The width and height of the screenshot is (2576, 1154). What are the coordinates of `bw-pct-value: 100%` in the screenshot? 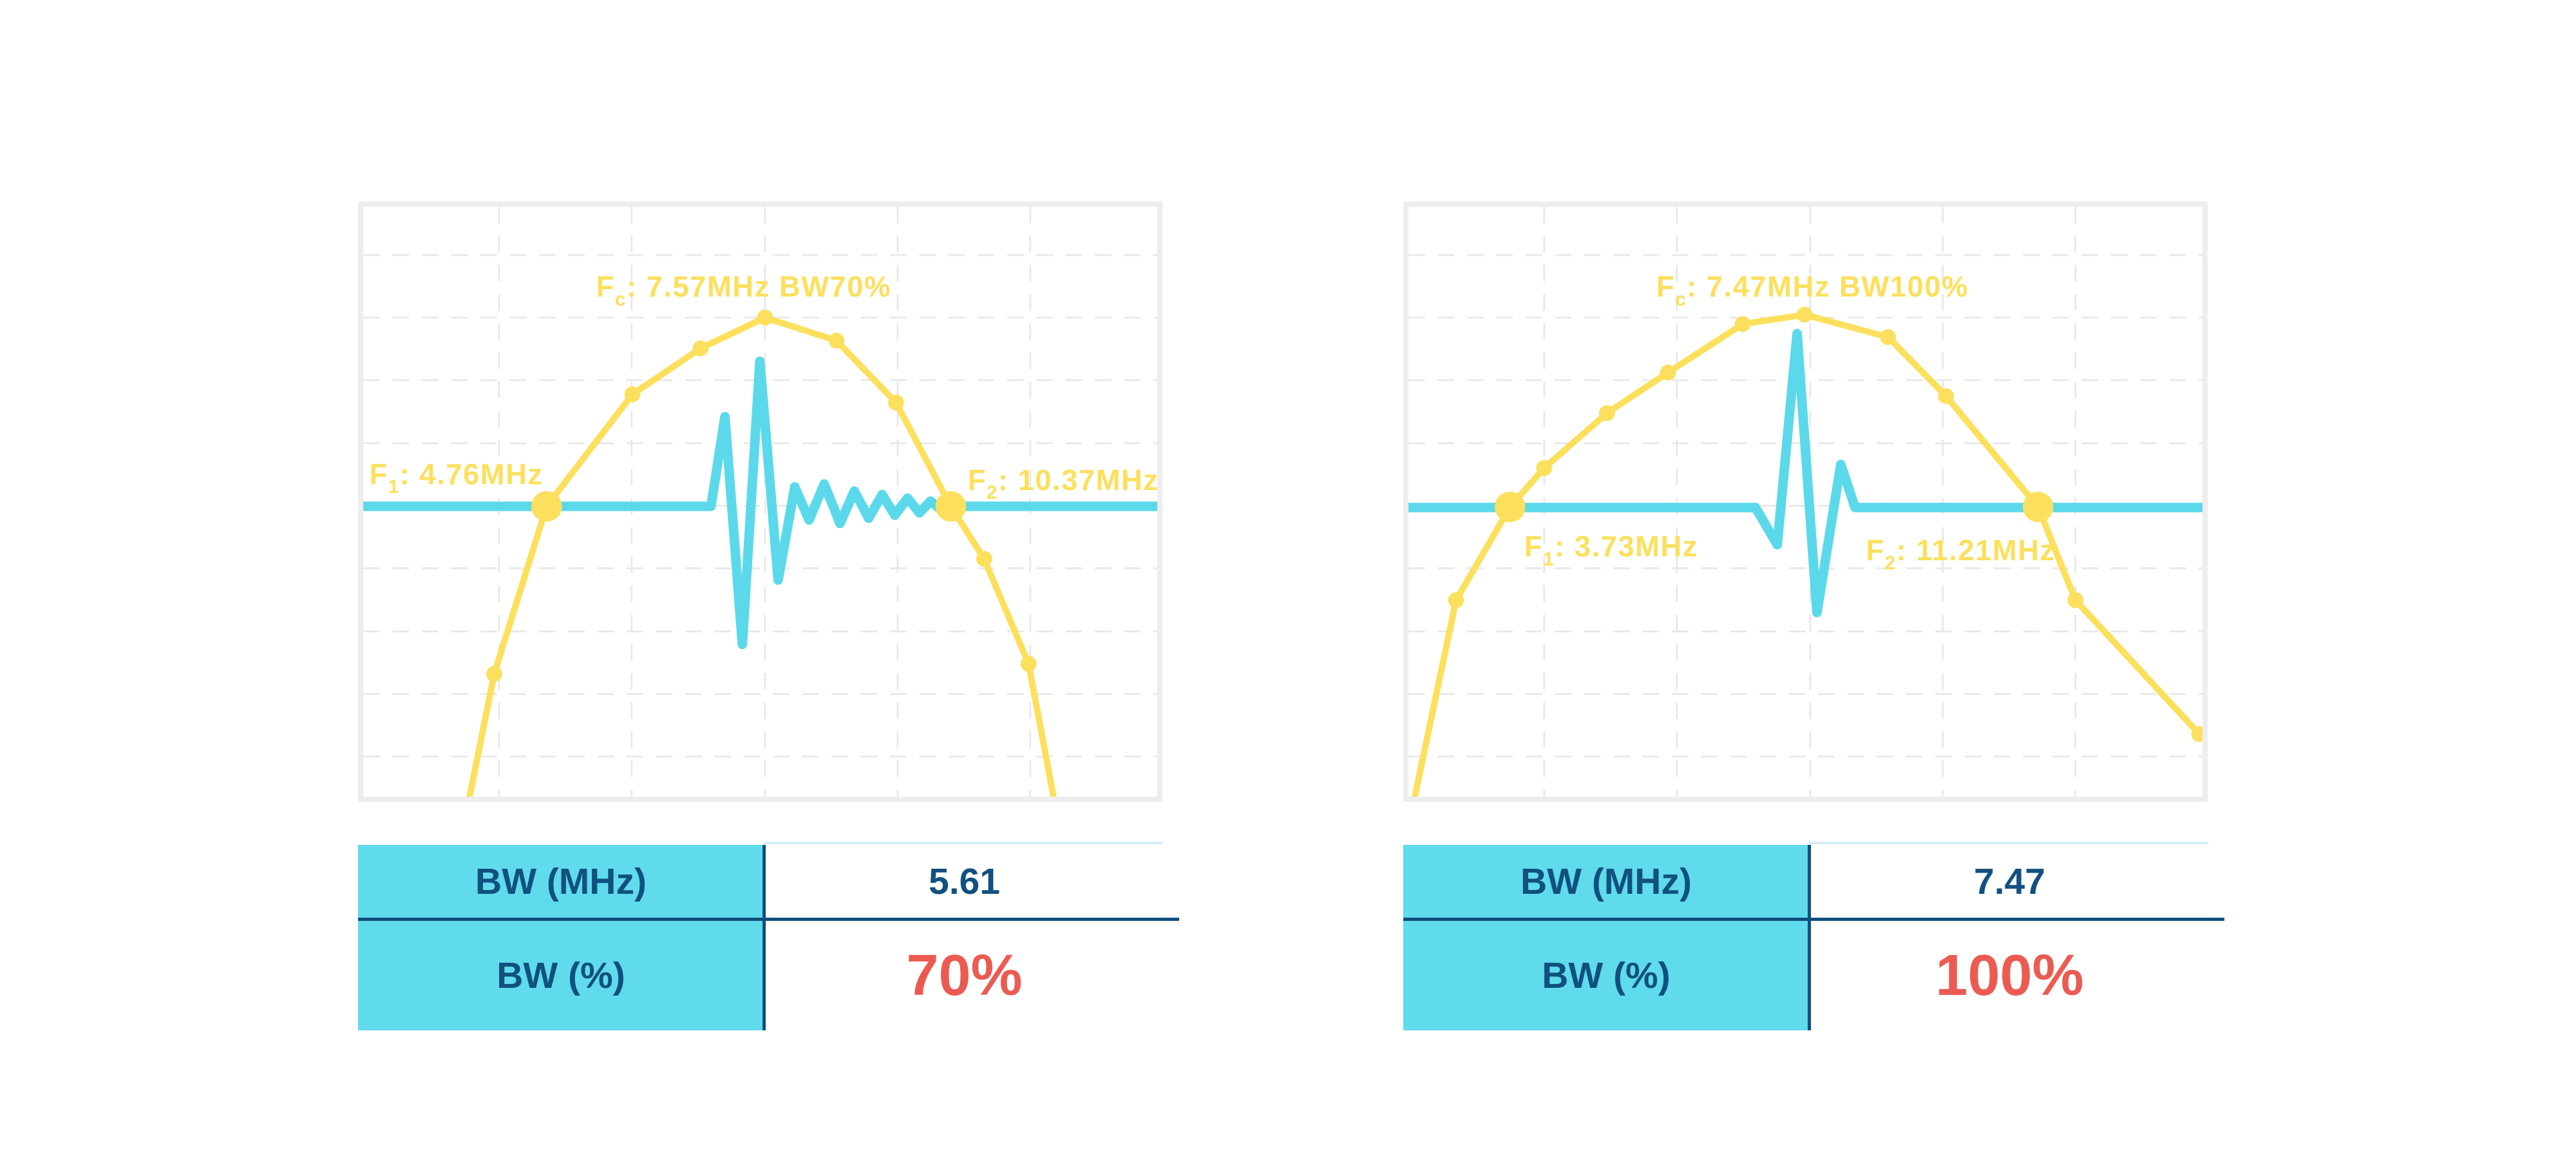 It's located at (2010, 975).